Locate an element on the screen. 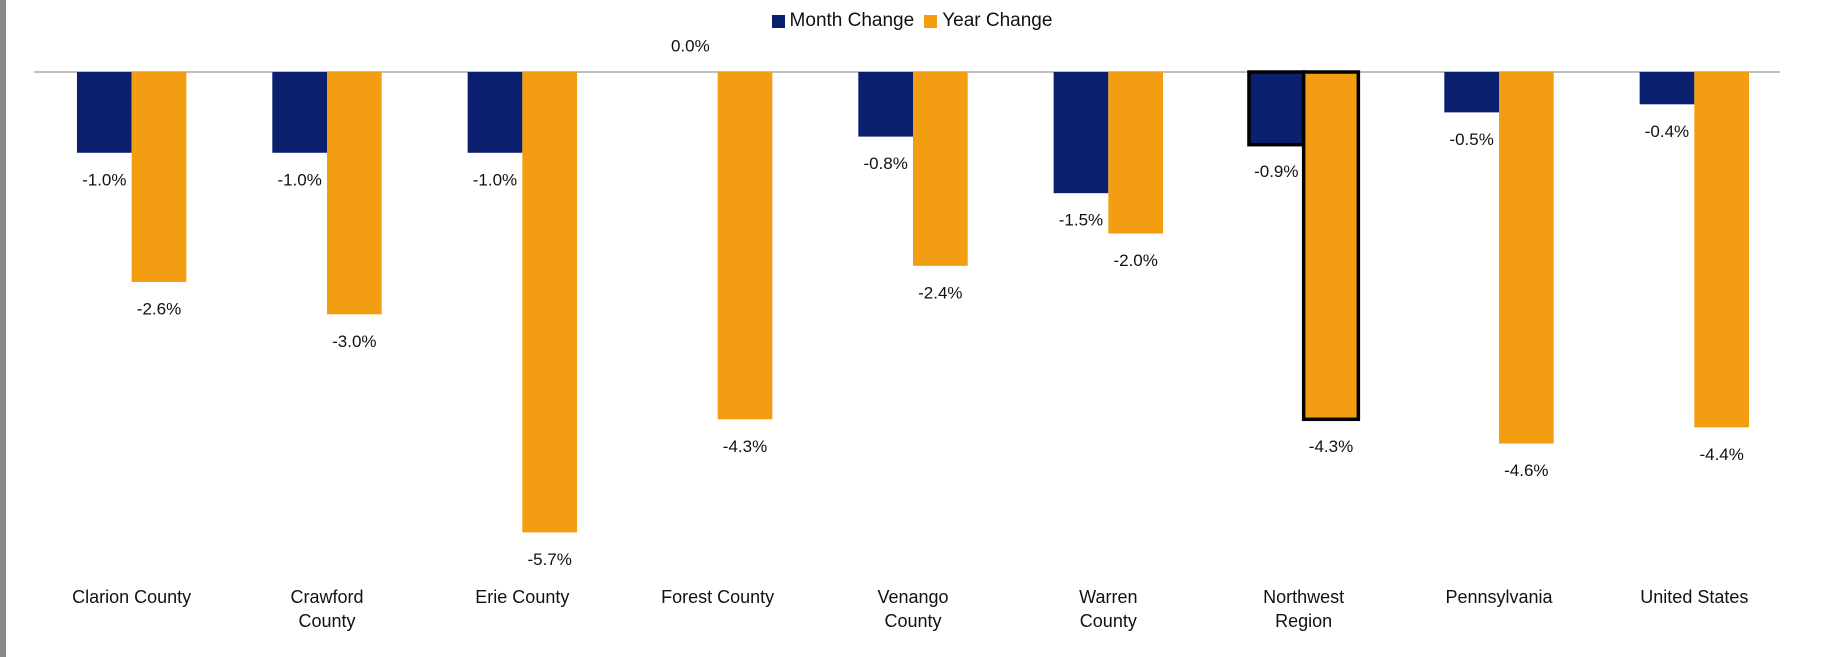  data-label: -0.5% is located at coordinates (1471, 139).